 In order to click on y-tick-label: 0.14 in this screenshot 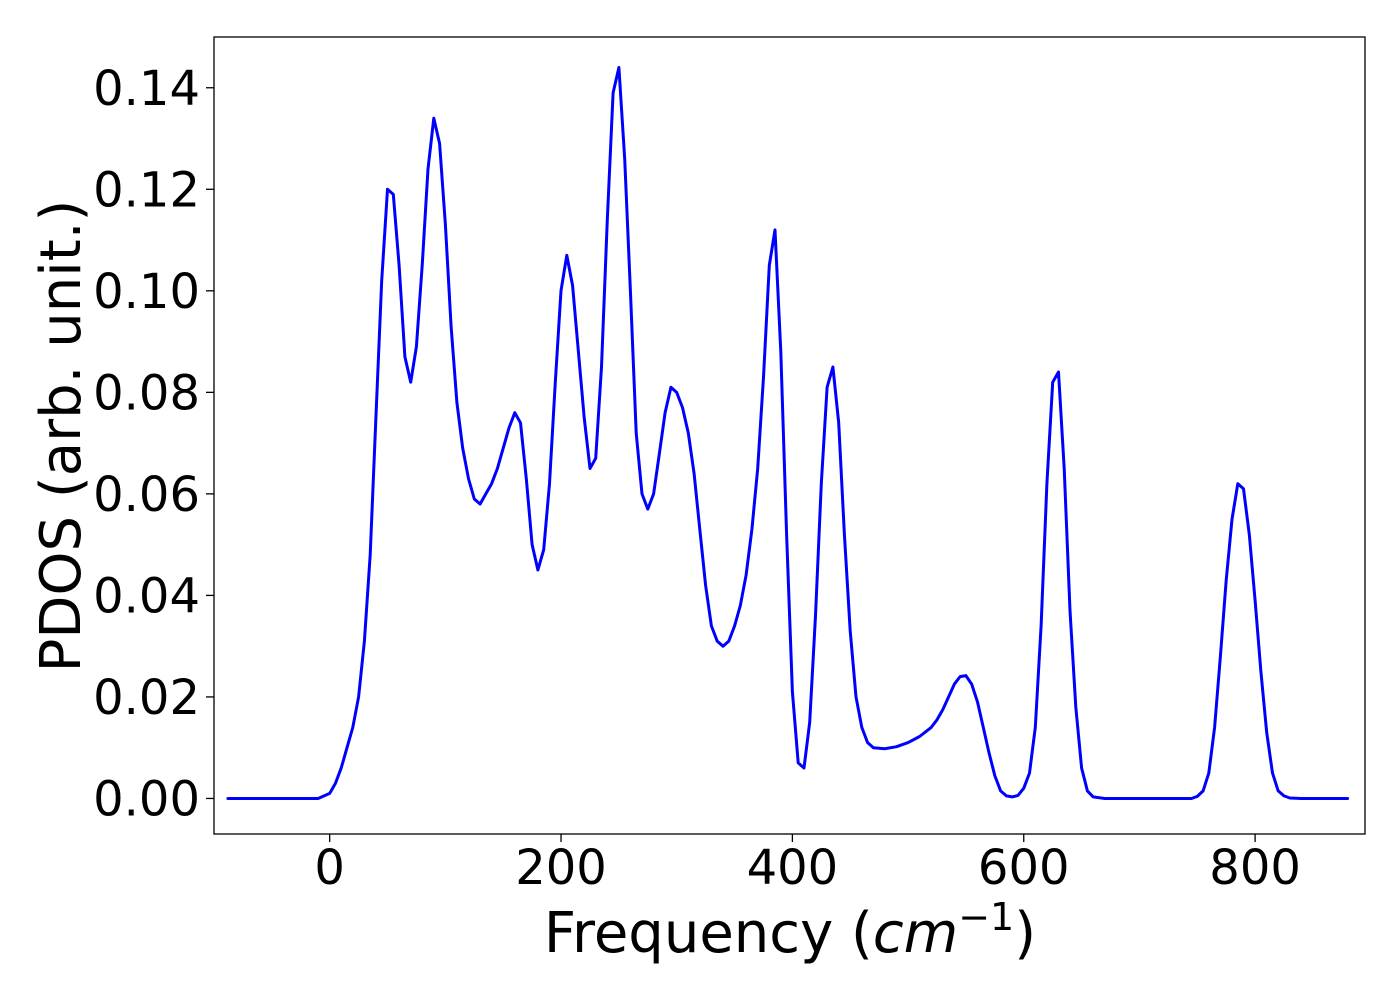, I will do `click(146, 89)`.